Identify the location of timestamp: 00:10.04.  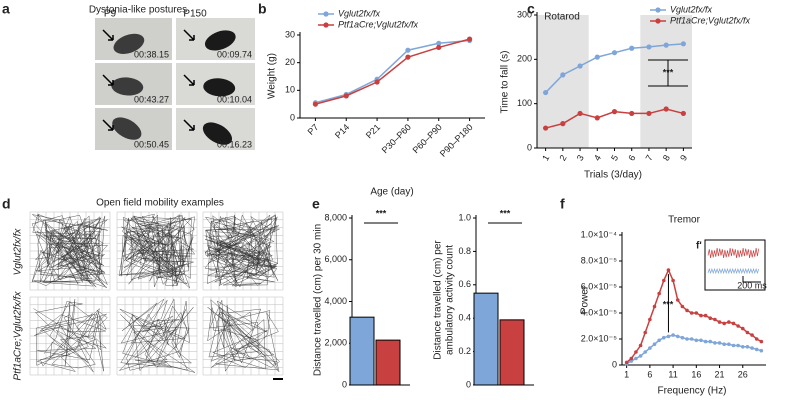
(234, 99).